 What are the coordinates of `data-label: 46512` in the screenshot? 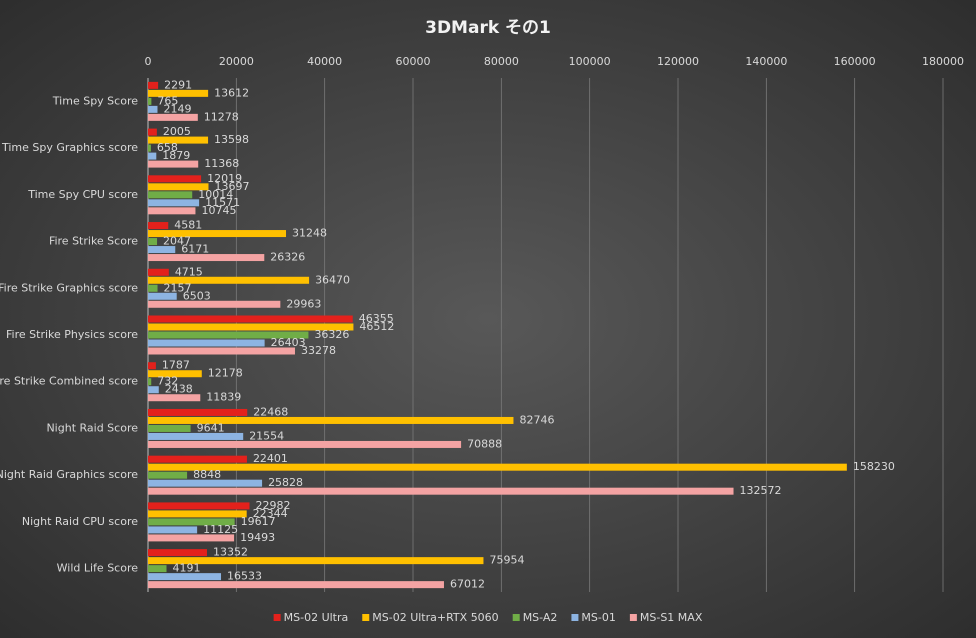 It's located at (376, 326).